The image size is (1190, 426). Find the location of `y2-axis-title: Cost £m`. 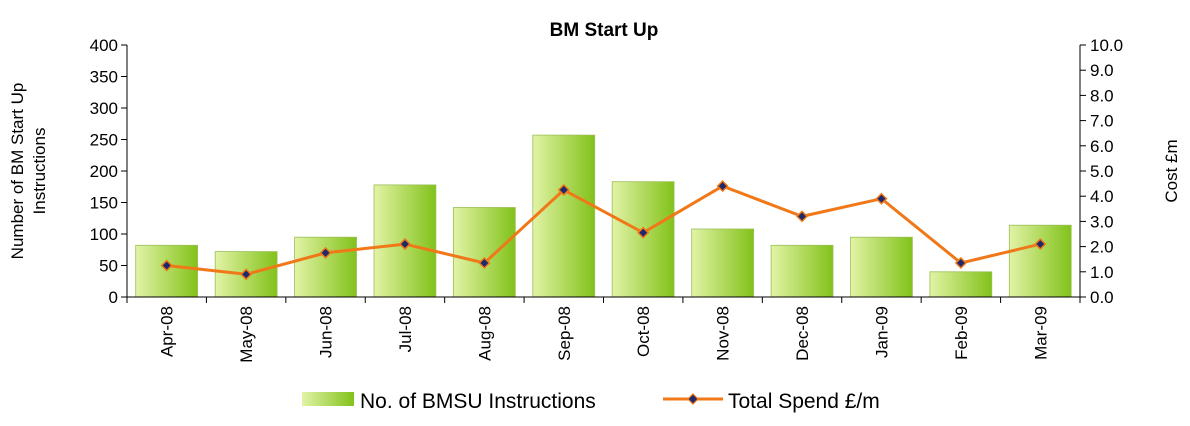

y2-axis-title: Cost £m is located at coordinates (1171, 170).